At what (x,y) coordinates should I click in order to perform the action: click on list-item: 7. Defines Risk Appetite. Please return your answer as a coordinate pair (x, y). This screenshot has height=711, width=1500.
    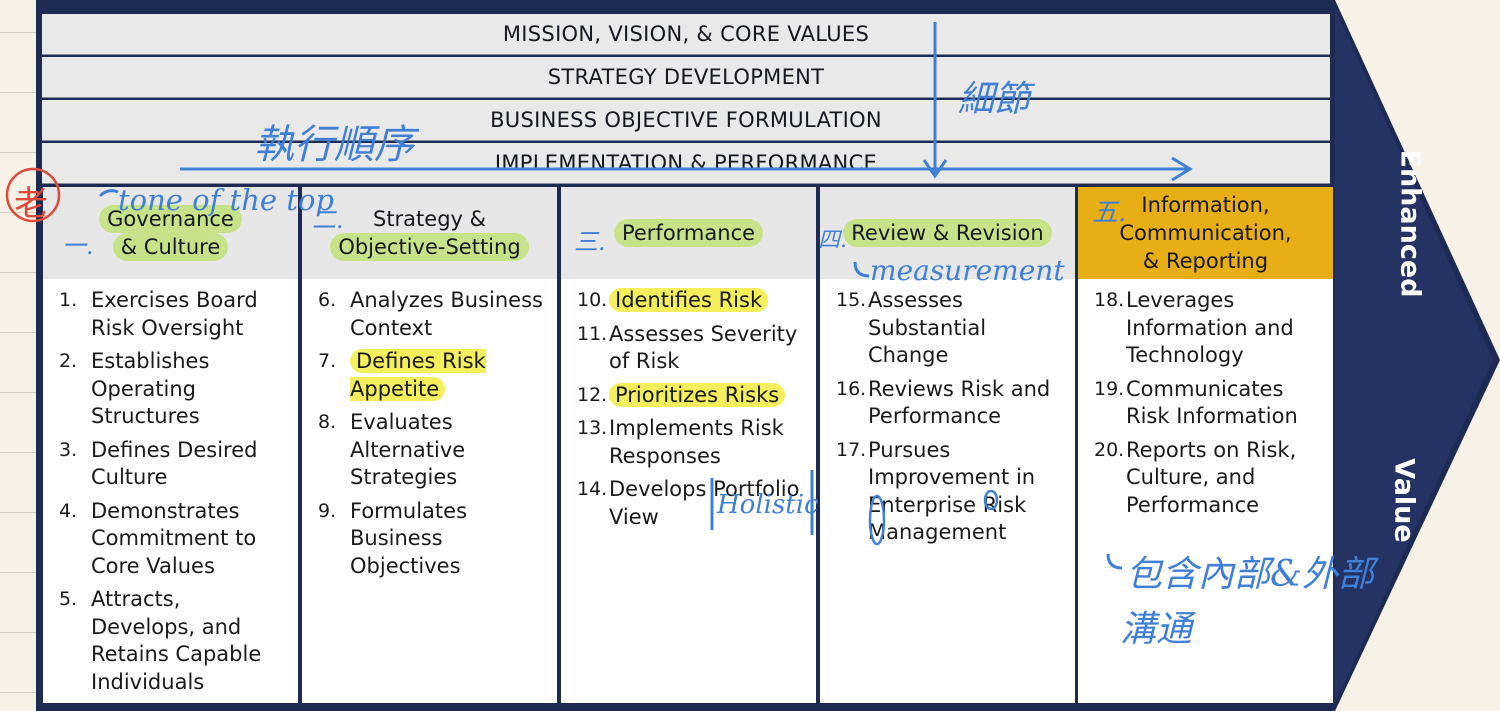
    Looking at the image, I should click on (429, 375).